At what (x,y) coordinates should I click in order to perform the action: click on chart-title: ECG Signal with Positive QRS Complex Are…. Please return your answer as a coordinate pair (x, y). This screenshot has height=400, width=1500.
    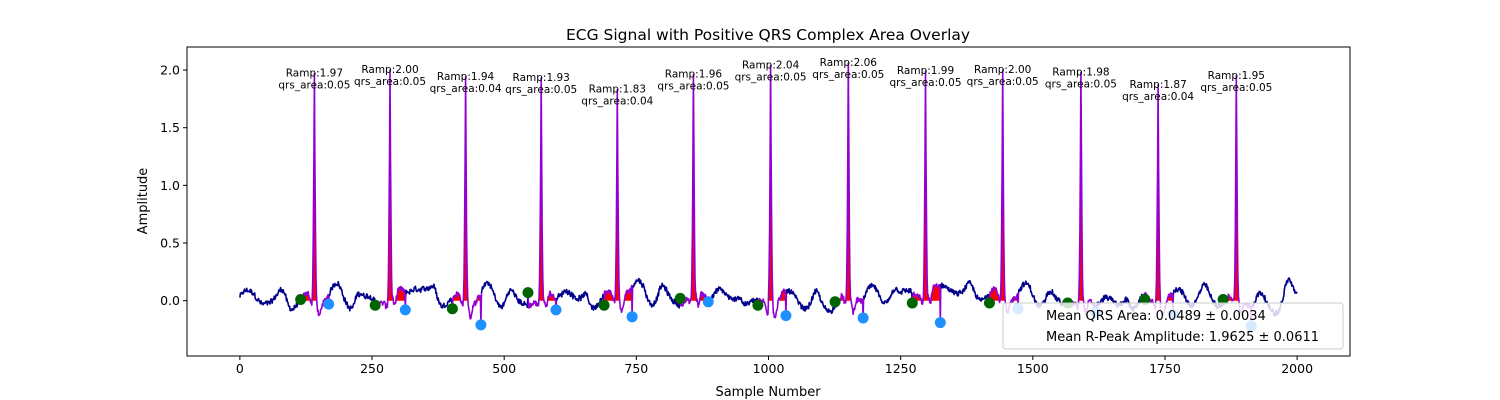
    Looking at the image, I should click on (768, 35).